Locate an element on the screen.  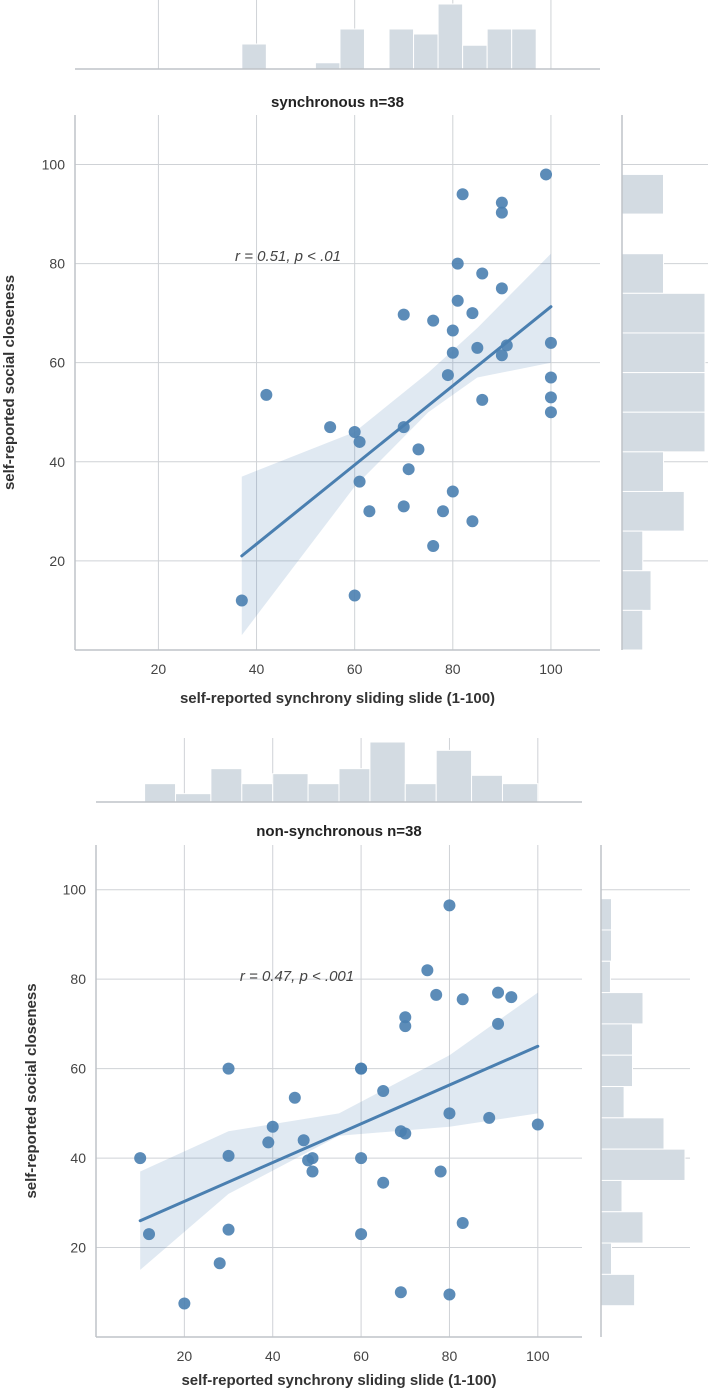
top-marginal-histogram is located at coordinates (337, 35).